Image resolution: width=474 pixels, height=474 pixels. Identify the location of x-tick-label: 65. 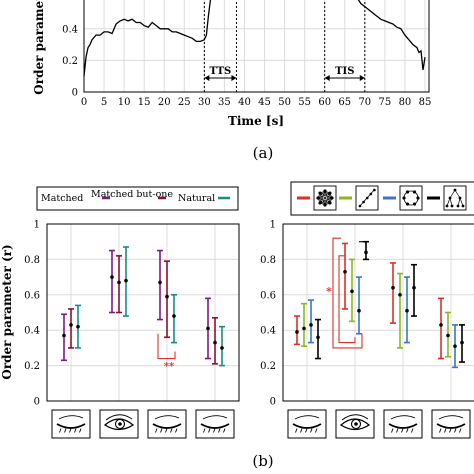
(344, 102).